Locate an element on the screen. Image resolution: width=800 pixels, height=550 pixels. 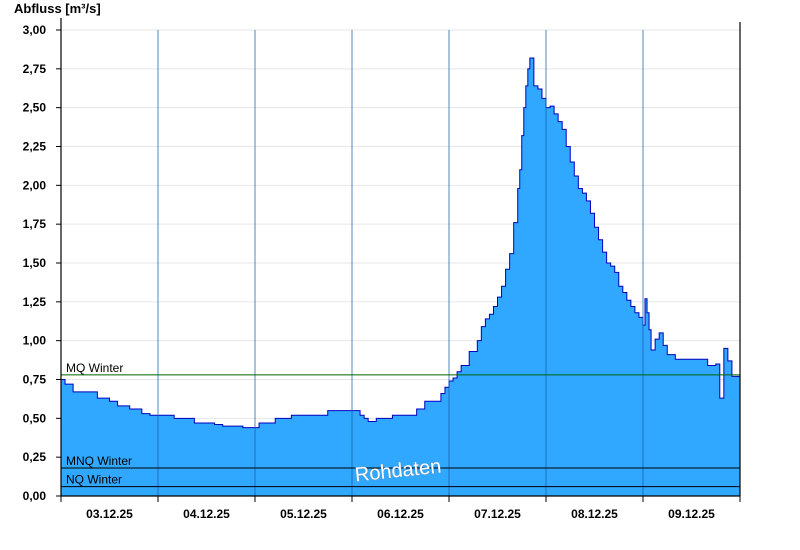
y-tick-label: 0,00 is located at coordinates (35, 496).